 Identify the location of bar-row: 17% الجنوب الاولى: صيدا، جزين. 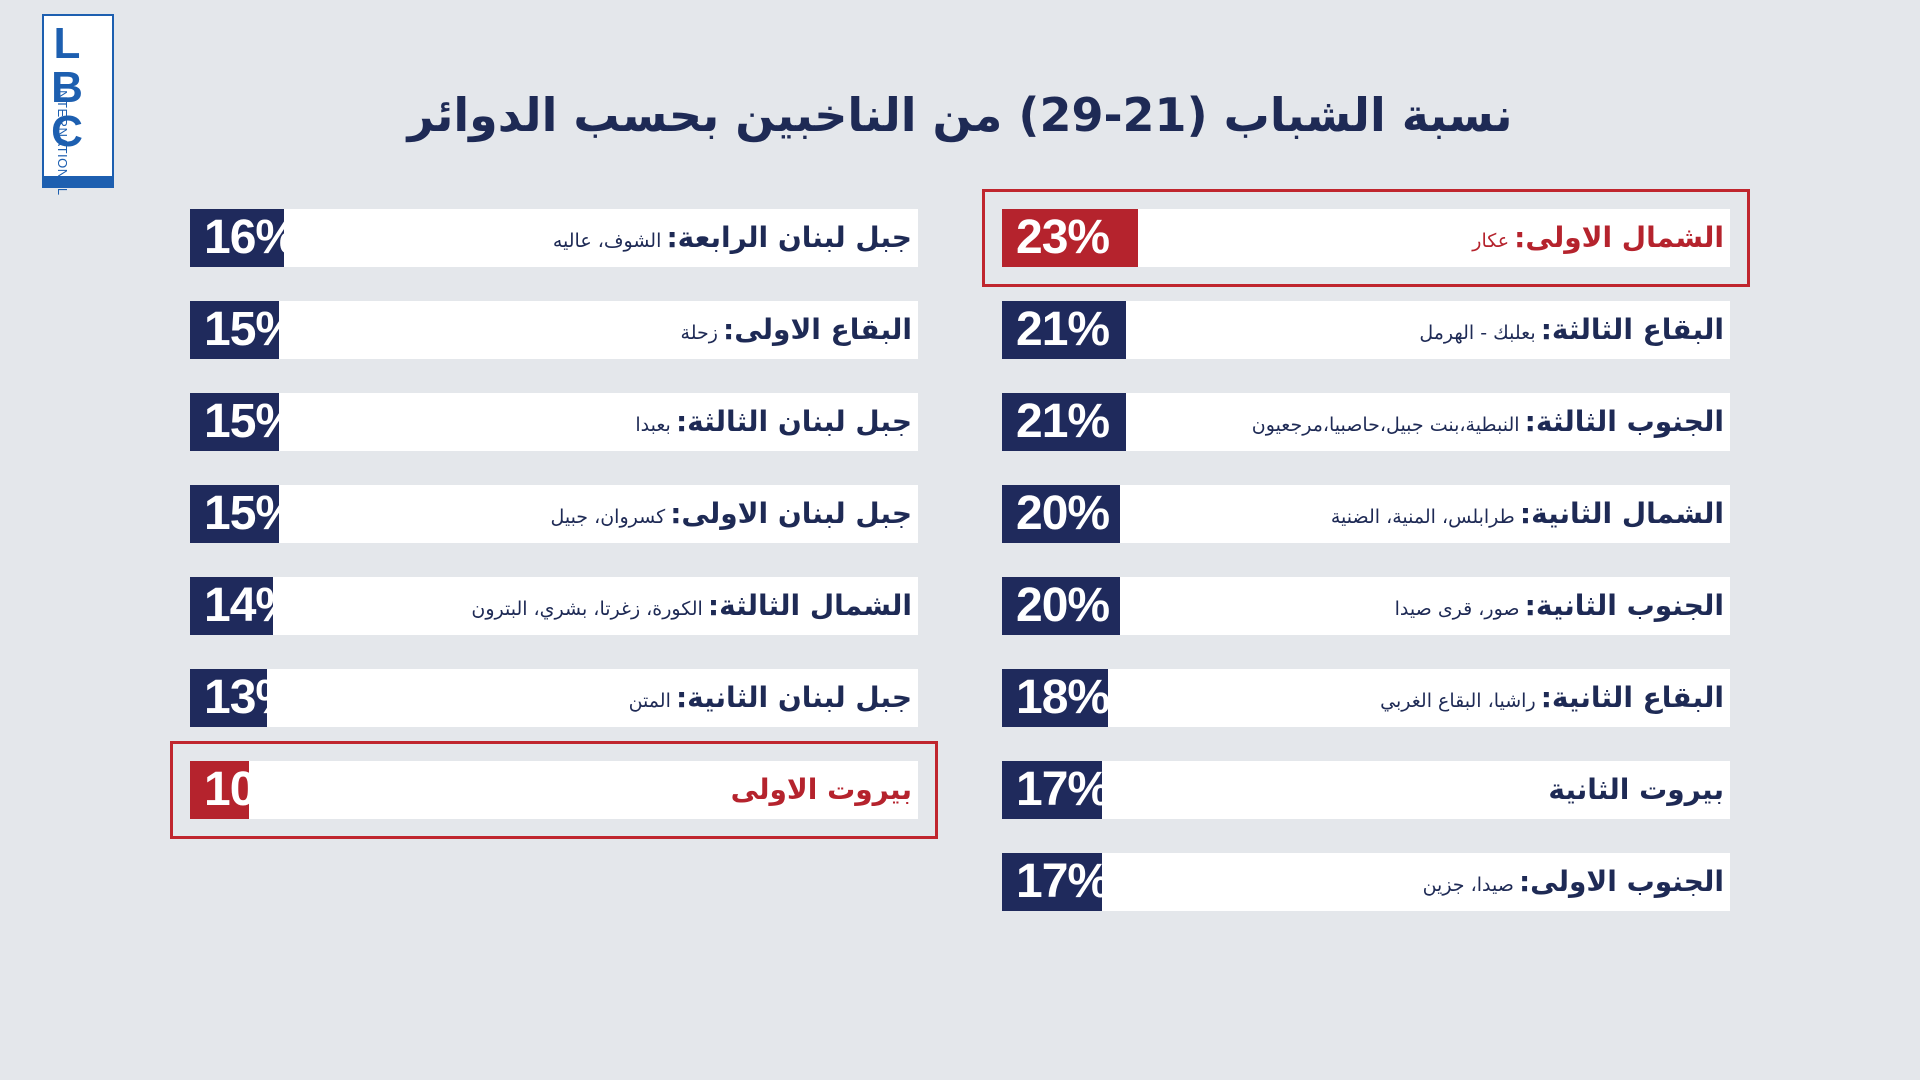
(1366, 882).